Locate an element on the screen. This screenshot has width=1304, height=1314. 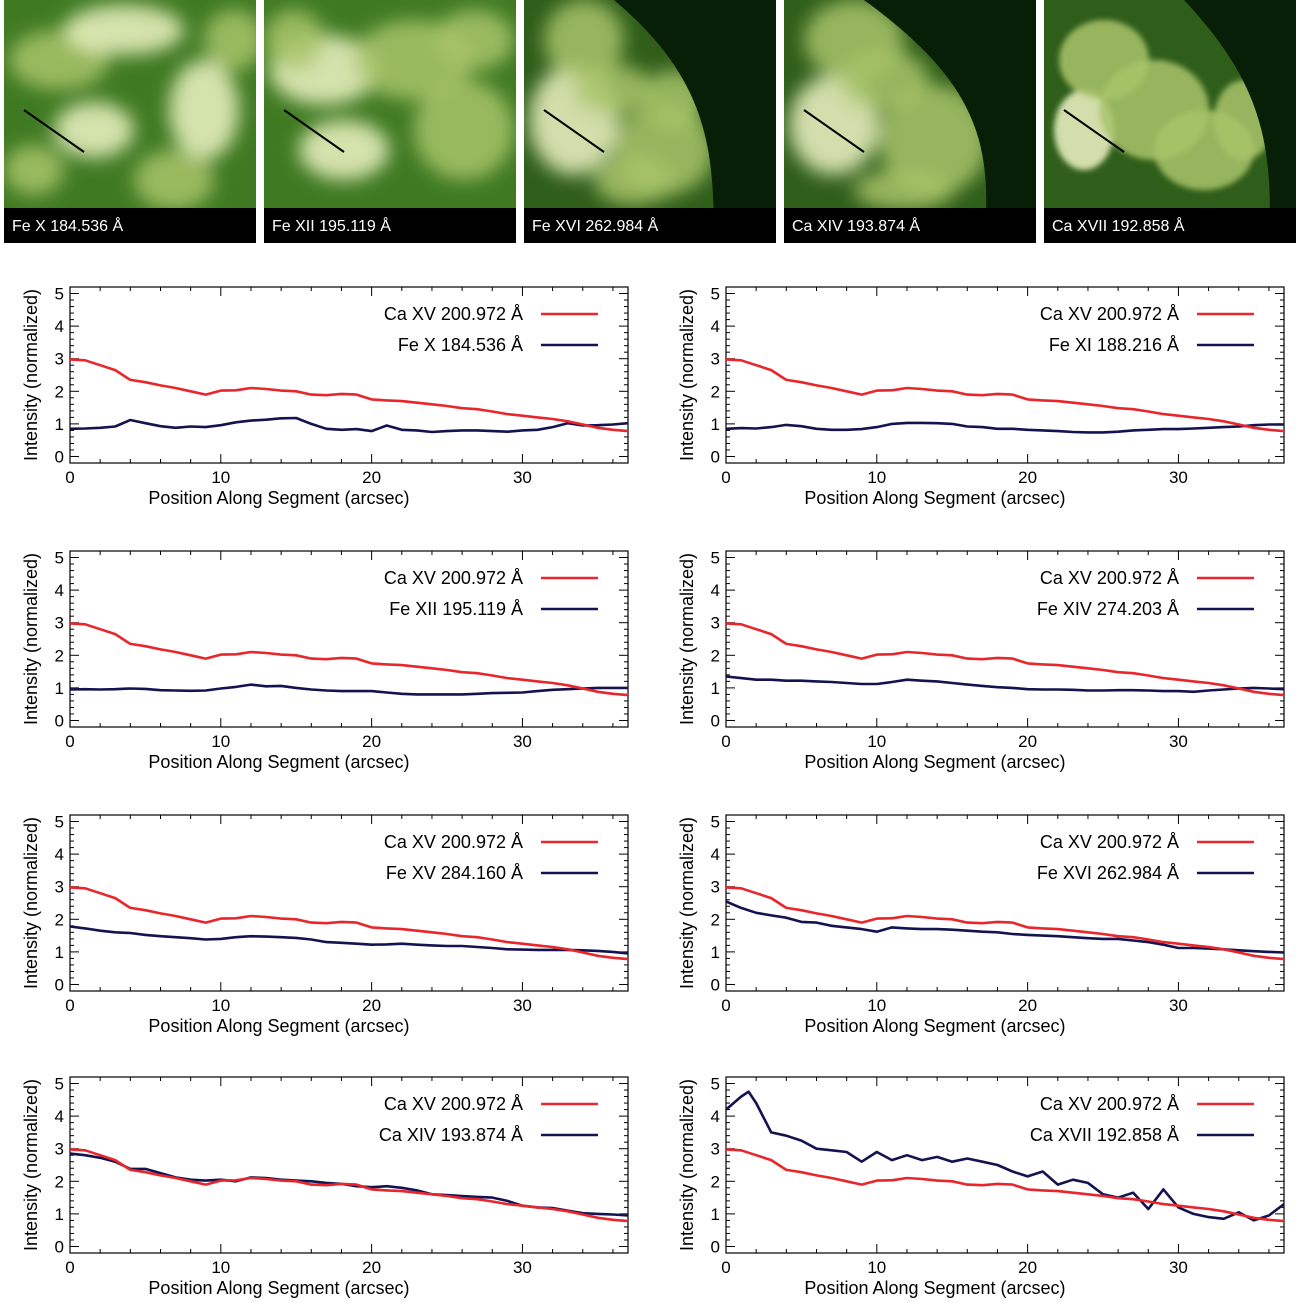
legend-label: Ca XIV 193.874 Å is located at coordinates (451, 1135).